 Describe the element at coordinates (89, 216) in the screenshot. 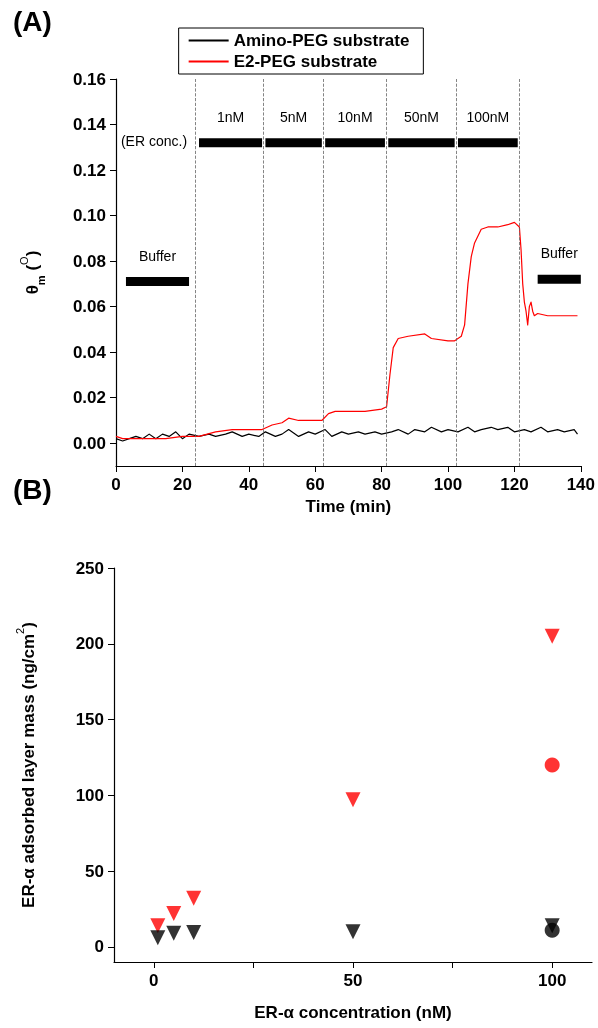

I see `y-tick-label: 0.10` at that location.